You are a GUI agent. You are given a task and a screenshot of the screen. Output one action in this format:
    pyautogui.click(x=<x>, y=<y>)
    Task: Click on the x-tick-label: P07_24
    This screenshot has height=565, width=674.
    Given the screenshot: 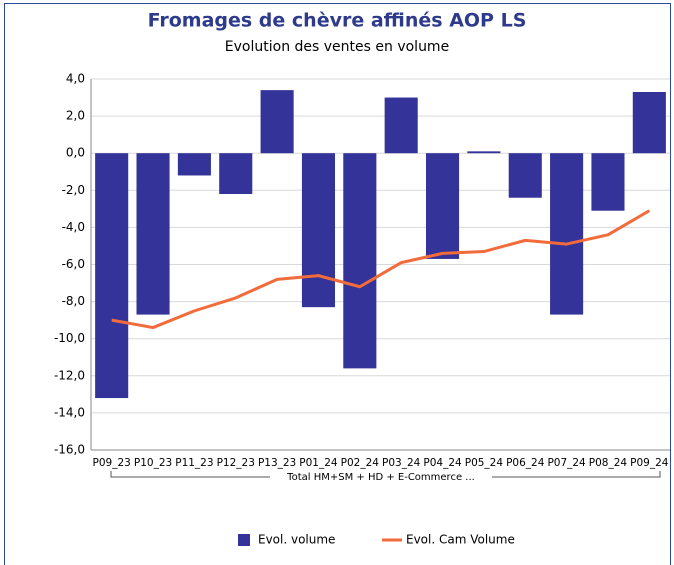 What is the action you would take?
    pyautogui.click(x=566, y=463)
    